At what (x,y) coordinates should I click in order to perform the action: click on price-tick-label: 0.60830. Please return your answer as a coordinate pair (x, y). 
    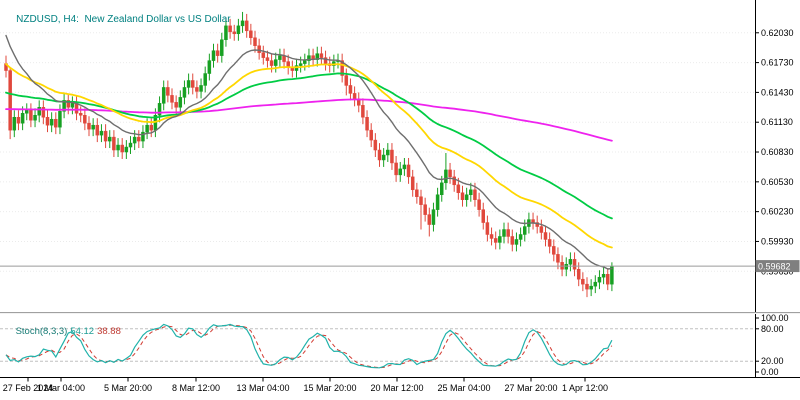
    Looking at the image, I should click on (777, 152).